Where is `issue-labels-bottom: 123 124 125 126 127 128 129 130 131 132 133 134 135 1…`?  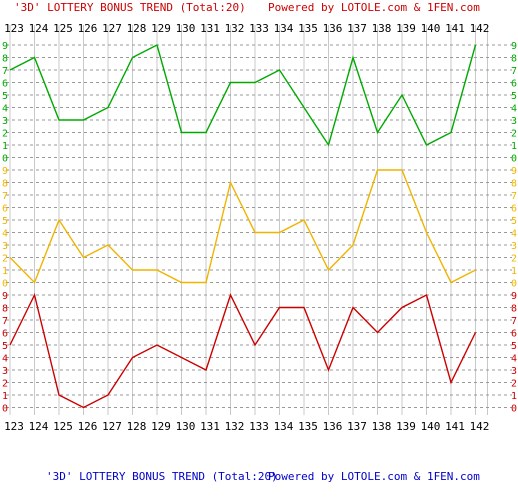 issue-labels-bottom: 123 124 125 126 127 128 129 130 131 132 133 134 135 1… is located at coordinates (246, 426).